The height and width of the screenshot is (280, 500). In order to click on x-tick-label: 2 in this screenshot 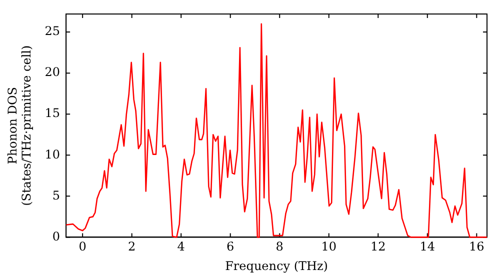, I will do `click(132, 247)`.